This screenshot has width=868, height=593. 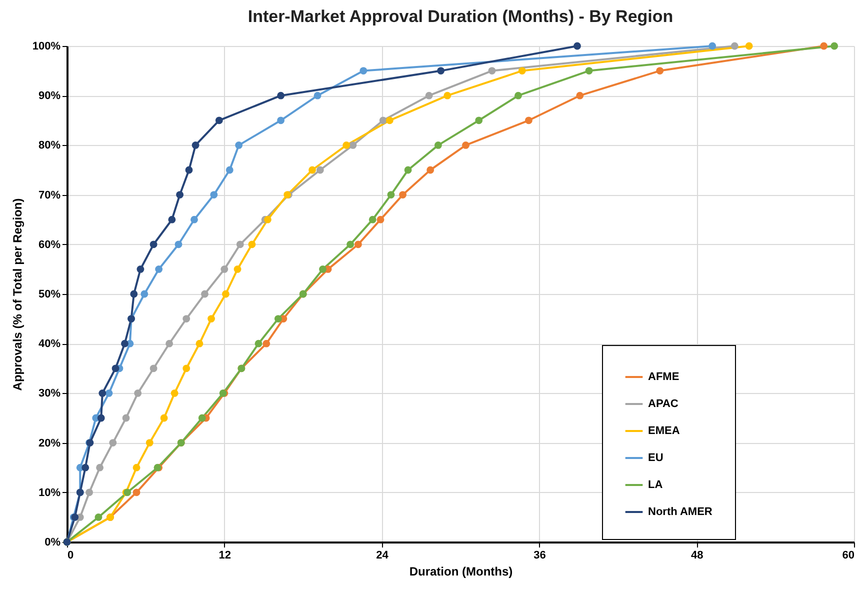 I want to click on x-tick-label: 60, so click(x=848, y=556).